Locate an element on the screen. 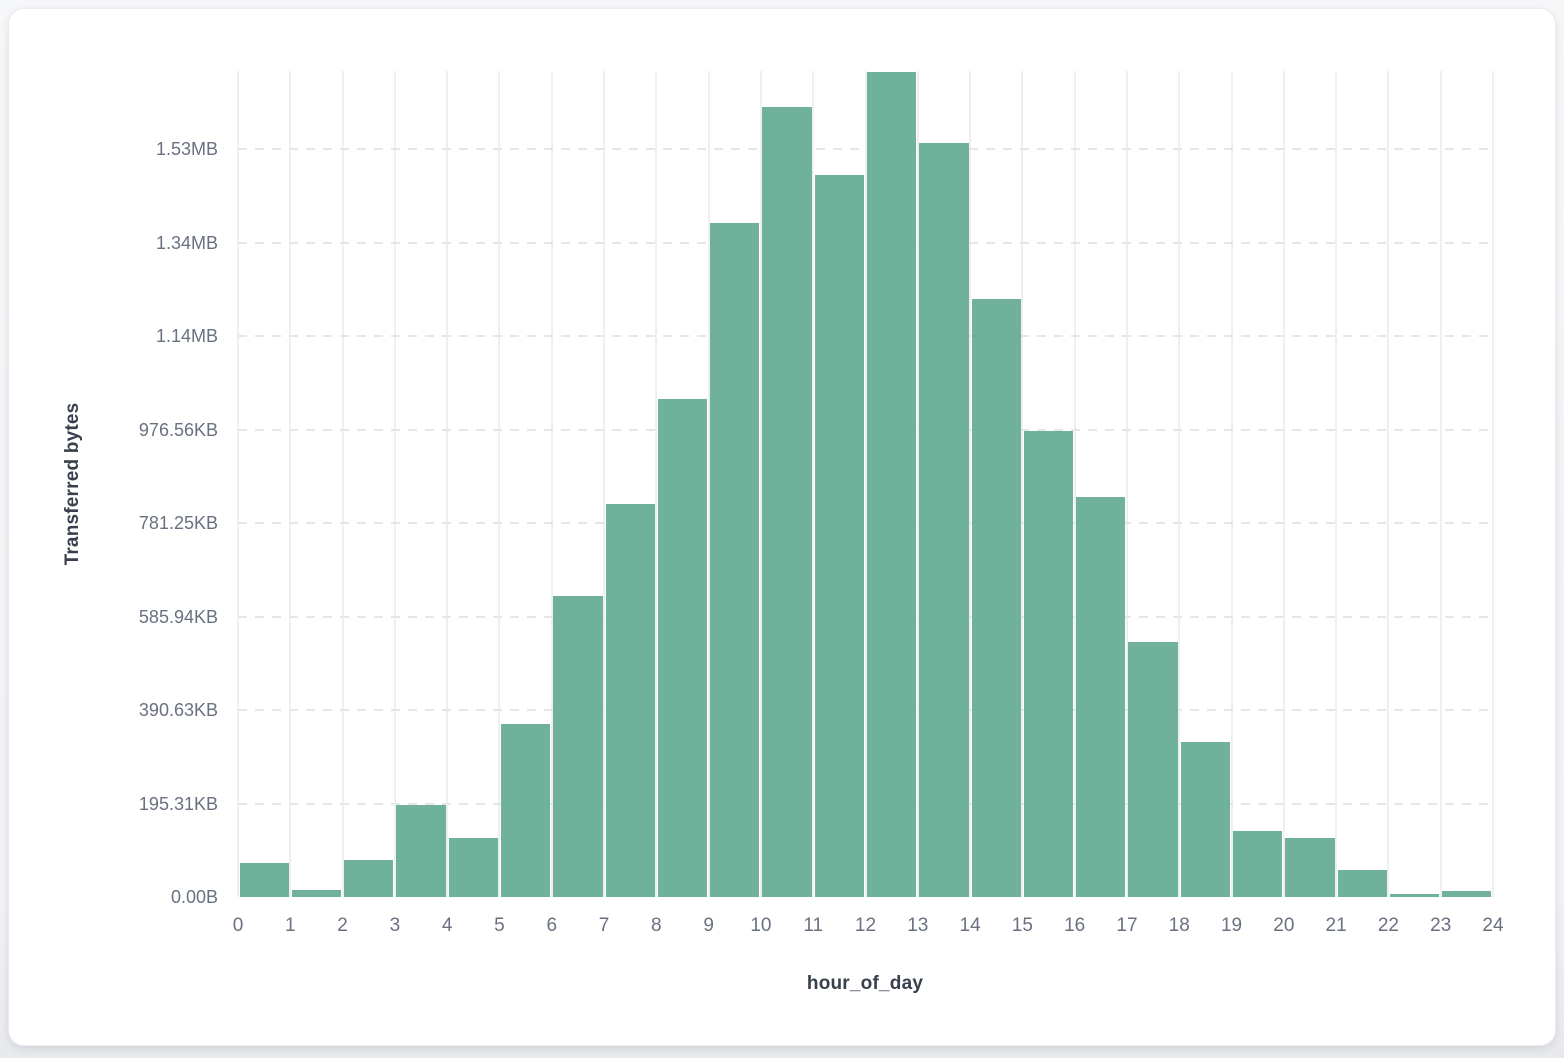 The image size is (1564, 1058). x-tick-label: 18 is located at coordinates (1179, 925).